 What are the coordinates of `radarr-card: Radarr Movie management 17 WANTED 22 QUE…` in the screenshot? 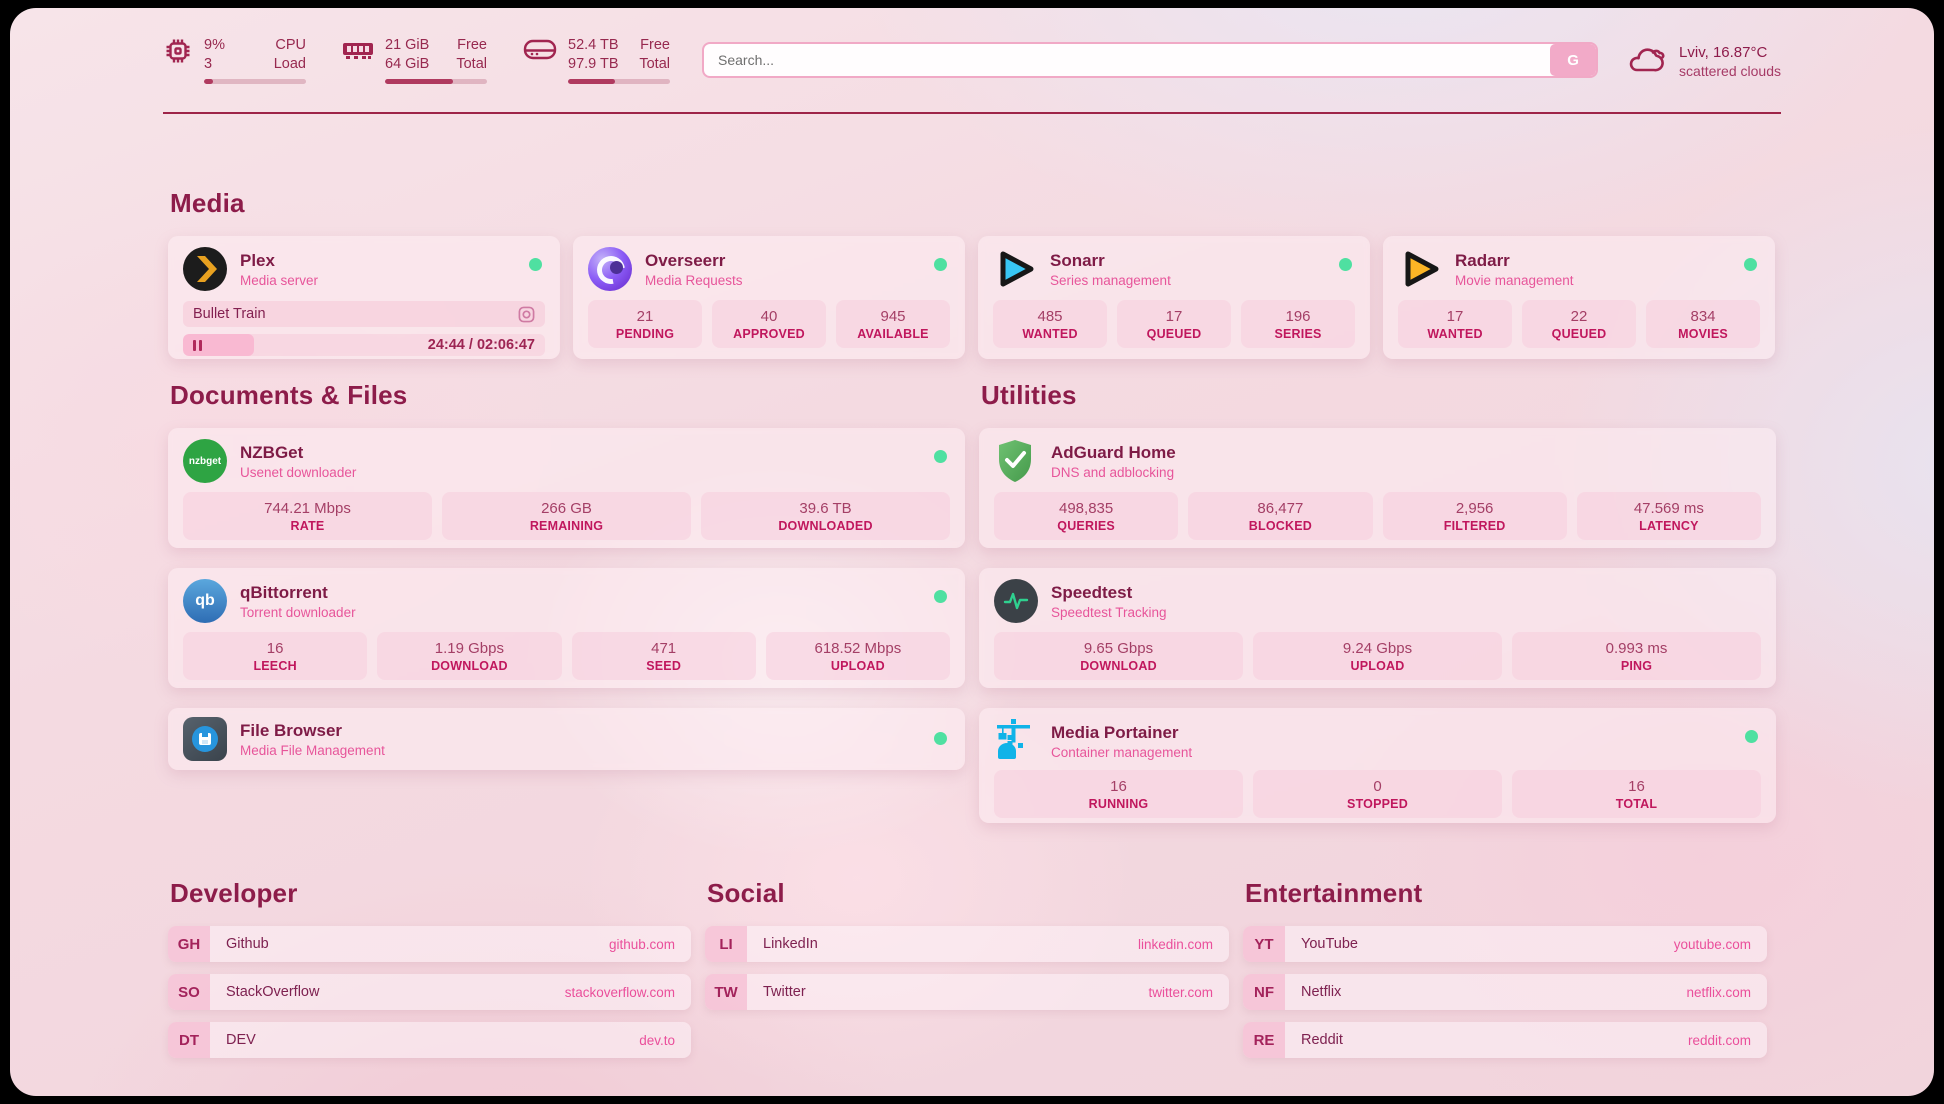 It's located at (1579, 297).